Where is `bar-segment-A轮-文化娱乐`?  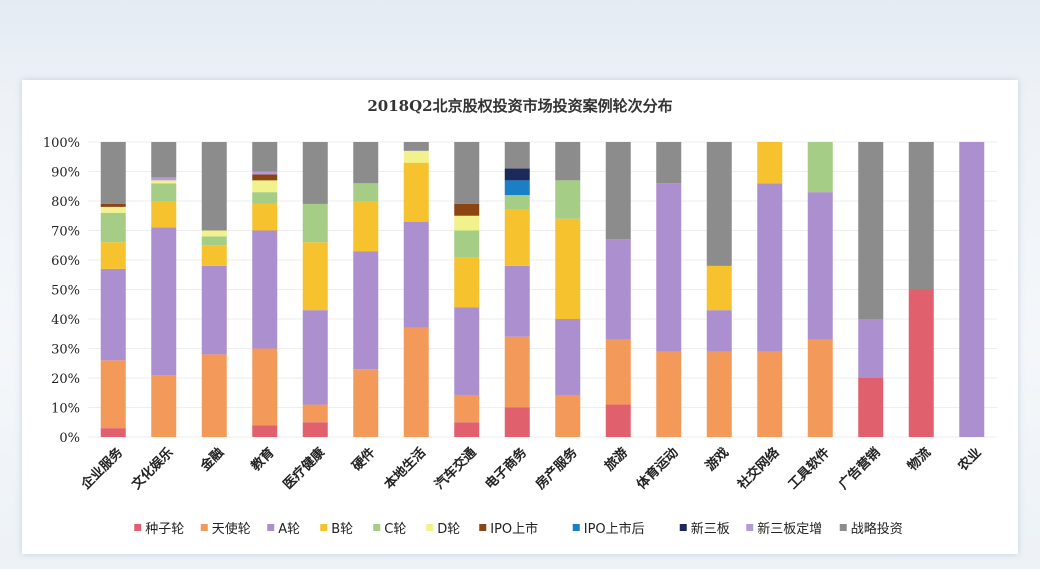
bar-segment-A轮-文化娱乐 is located at coordinates (164, 301).